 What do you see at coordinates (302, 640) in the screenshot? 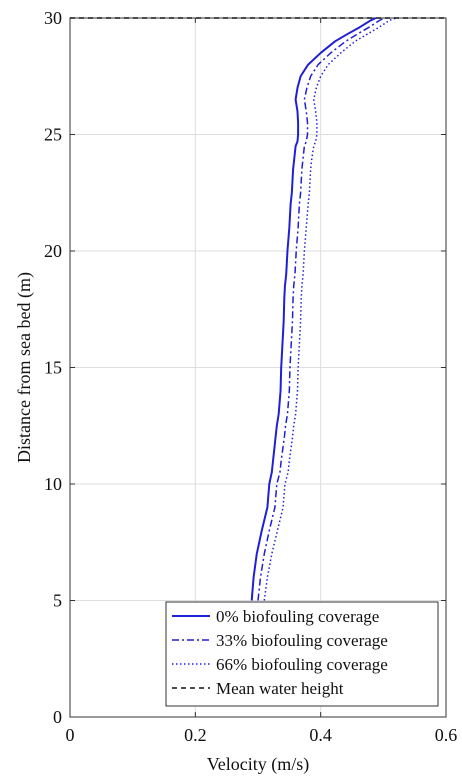
I see `legend-label-1: 33% biofouling coverage` at bounding box center [302, 640].